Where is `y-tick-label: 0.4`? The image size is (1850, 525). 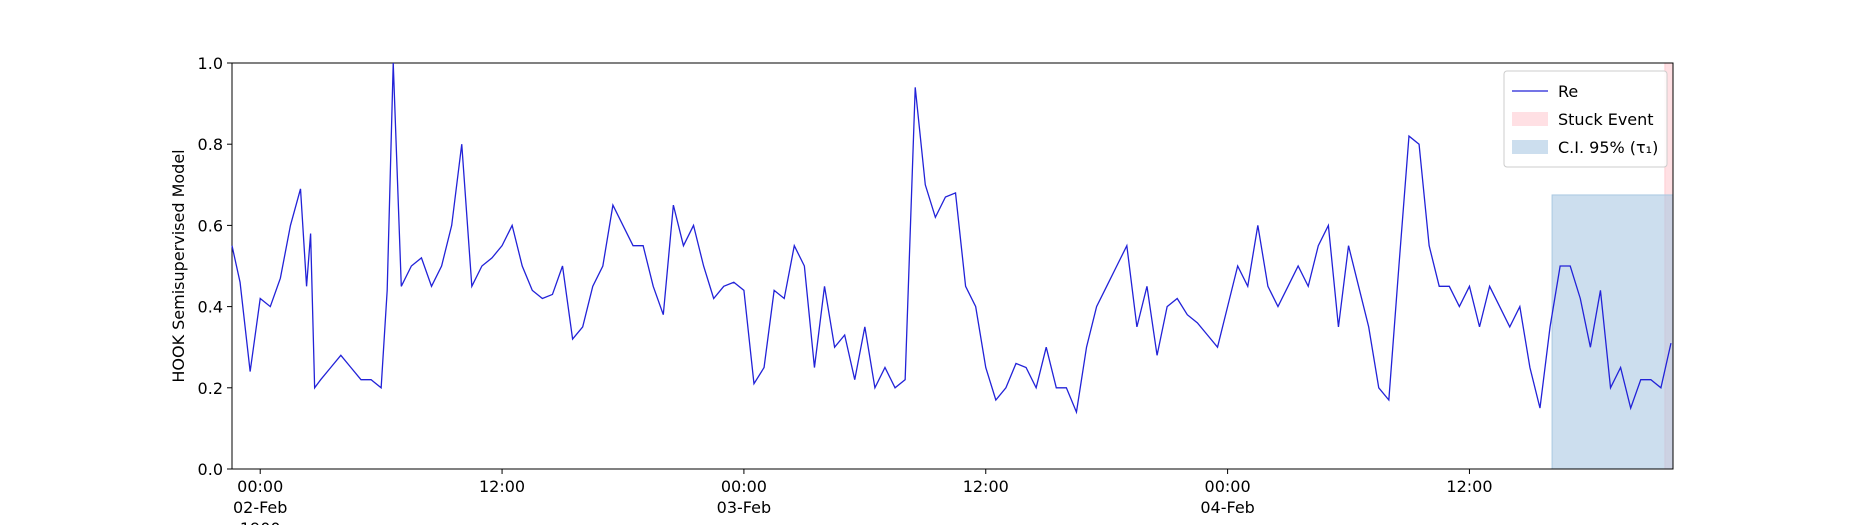
y-tick-label: 0.4 is located at coordinates (210, 307).